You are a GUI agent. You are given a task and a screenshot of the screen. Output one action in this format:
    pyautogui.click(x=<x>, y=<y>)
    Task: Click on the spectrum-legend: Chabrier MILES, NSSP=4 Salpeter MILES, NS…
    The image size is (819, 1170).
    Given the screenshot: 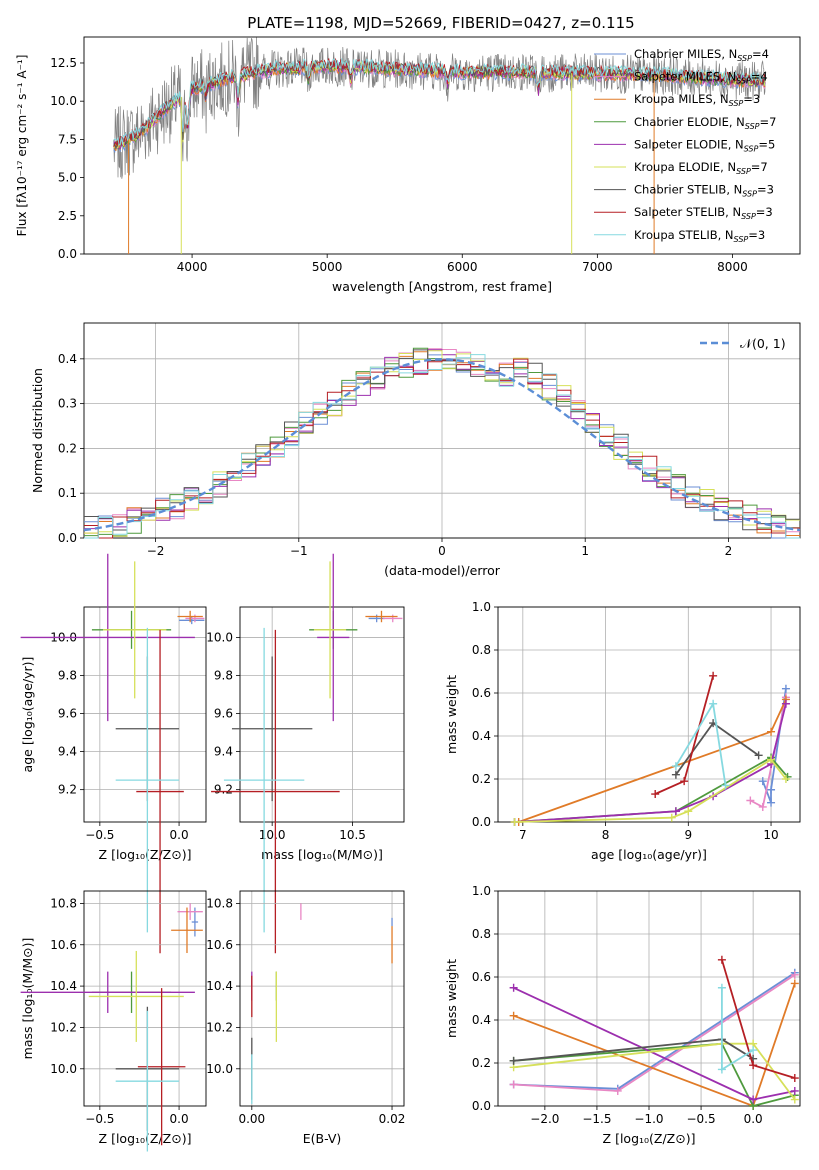 What is the action you would take?
    pyautogui.click(x=685, y=145)
    